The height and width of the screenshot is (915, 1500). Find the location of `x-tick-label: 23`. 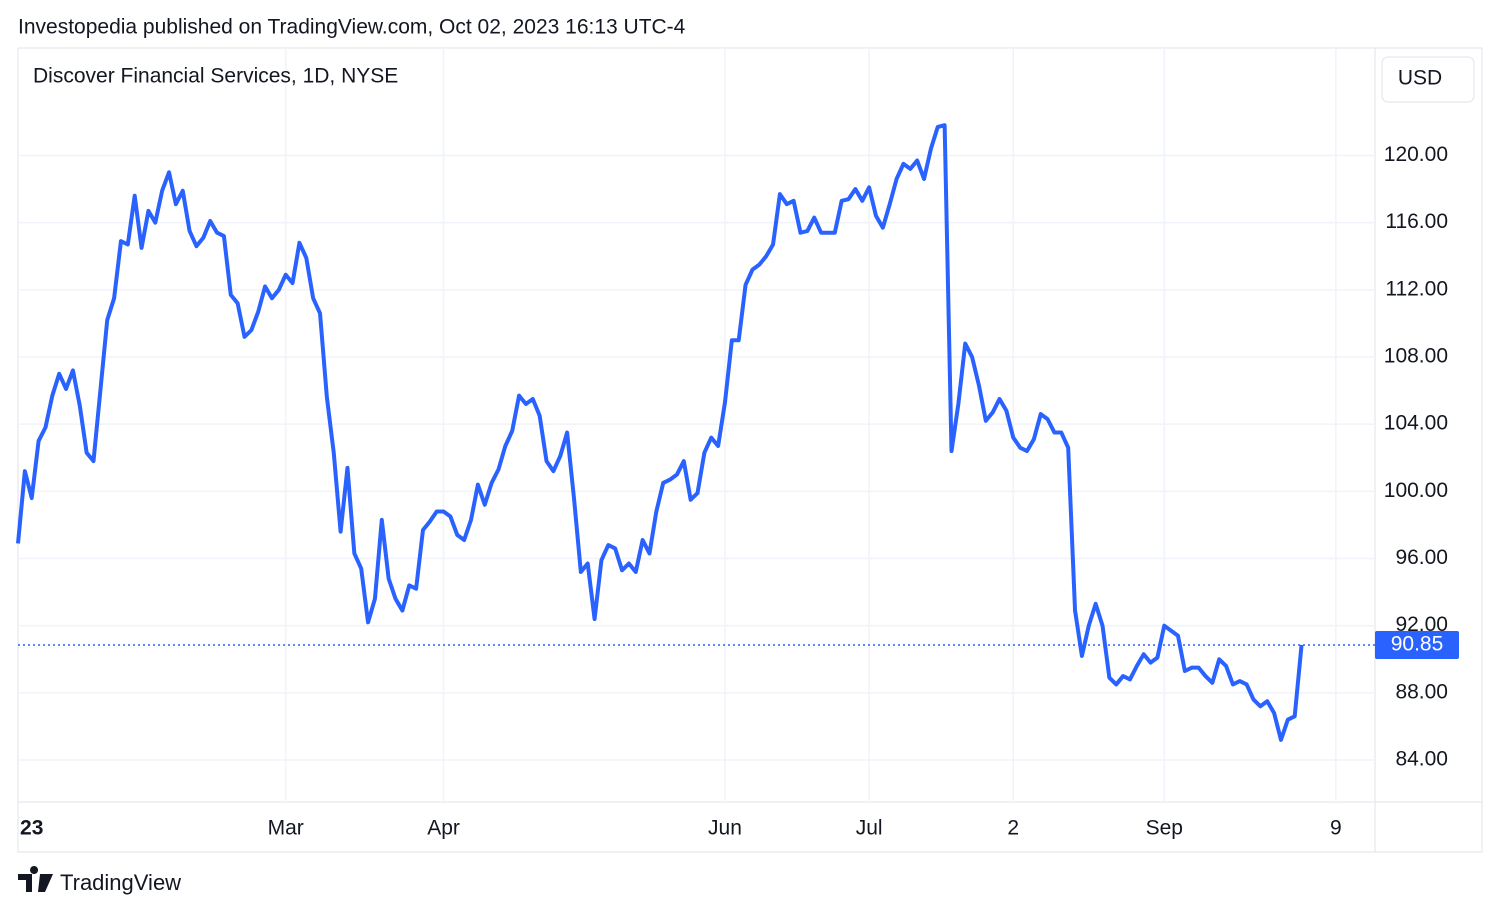

x-tick-label: 23 is located at coordinates (31, 828).